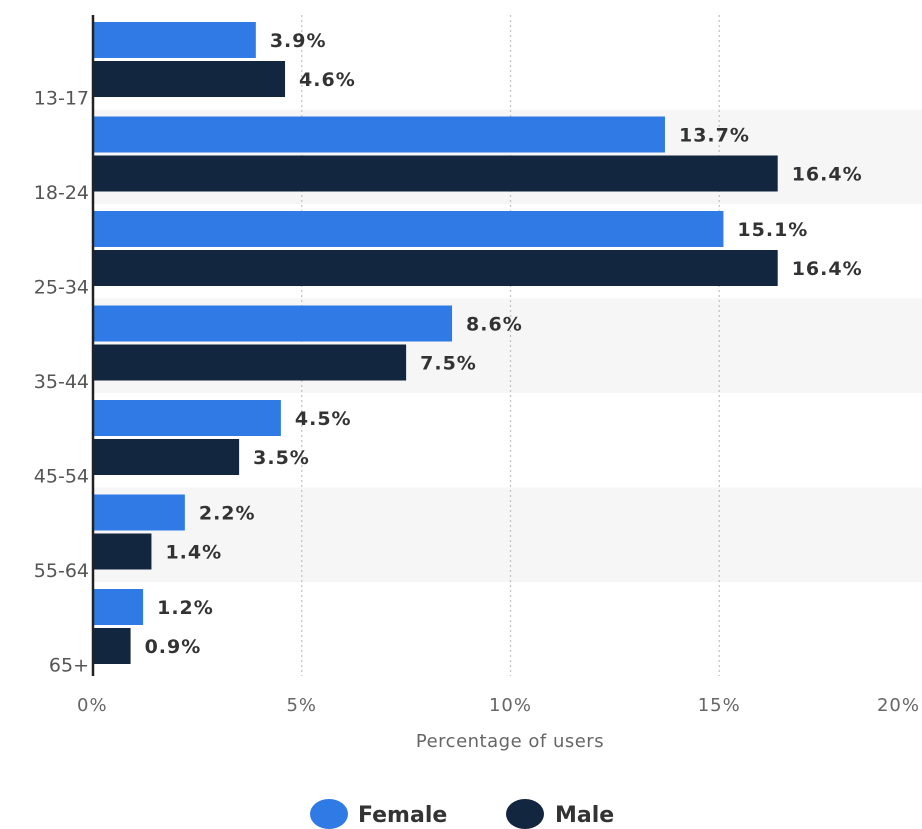 The height and width of the screenshot is (829, 922). What do you see at coordinates (173, 647) in the screenshot?
I see `data-label: 0.9%` at bounding box center [173, 647].